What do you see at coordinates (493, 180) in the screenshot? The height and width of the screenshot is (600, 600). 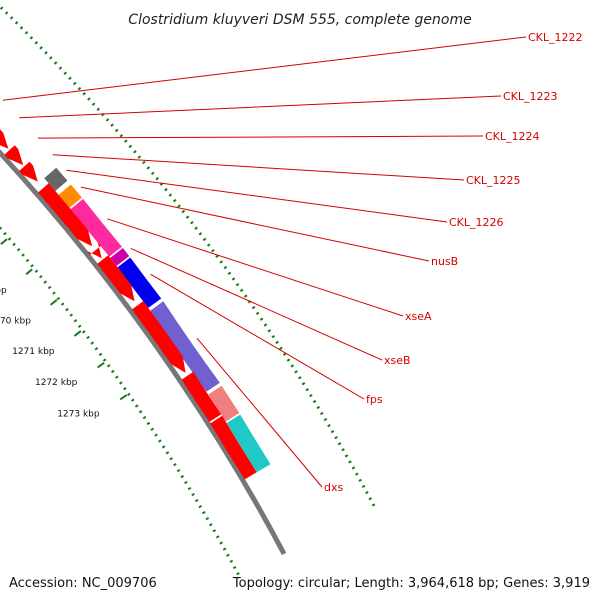 I see `gene-label: CKL_1225` at bounding box center [493, 180].